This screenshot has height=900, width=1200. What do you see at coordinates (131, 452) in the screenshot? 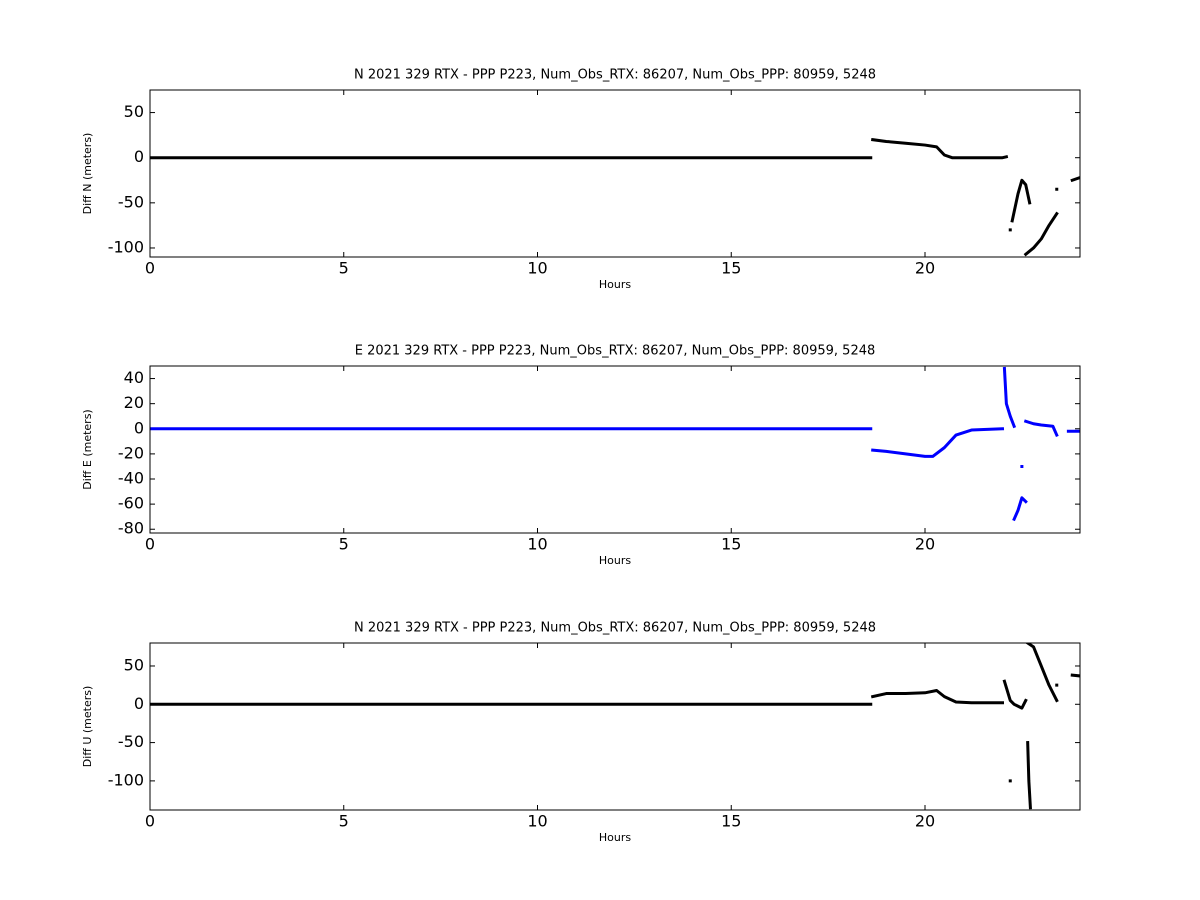
I see `y-tick-label: -20` at bounding box center [131, 452].